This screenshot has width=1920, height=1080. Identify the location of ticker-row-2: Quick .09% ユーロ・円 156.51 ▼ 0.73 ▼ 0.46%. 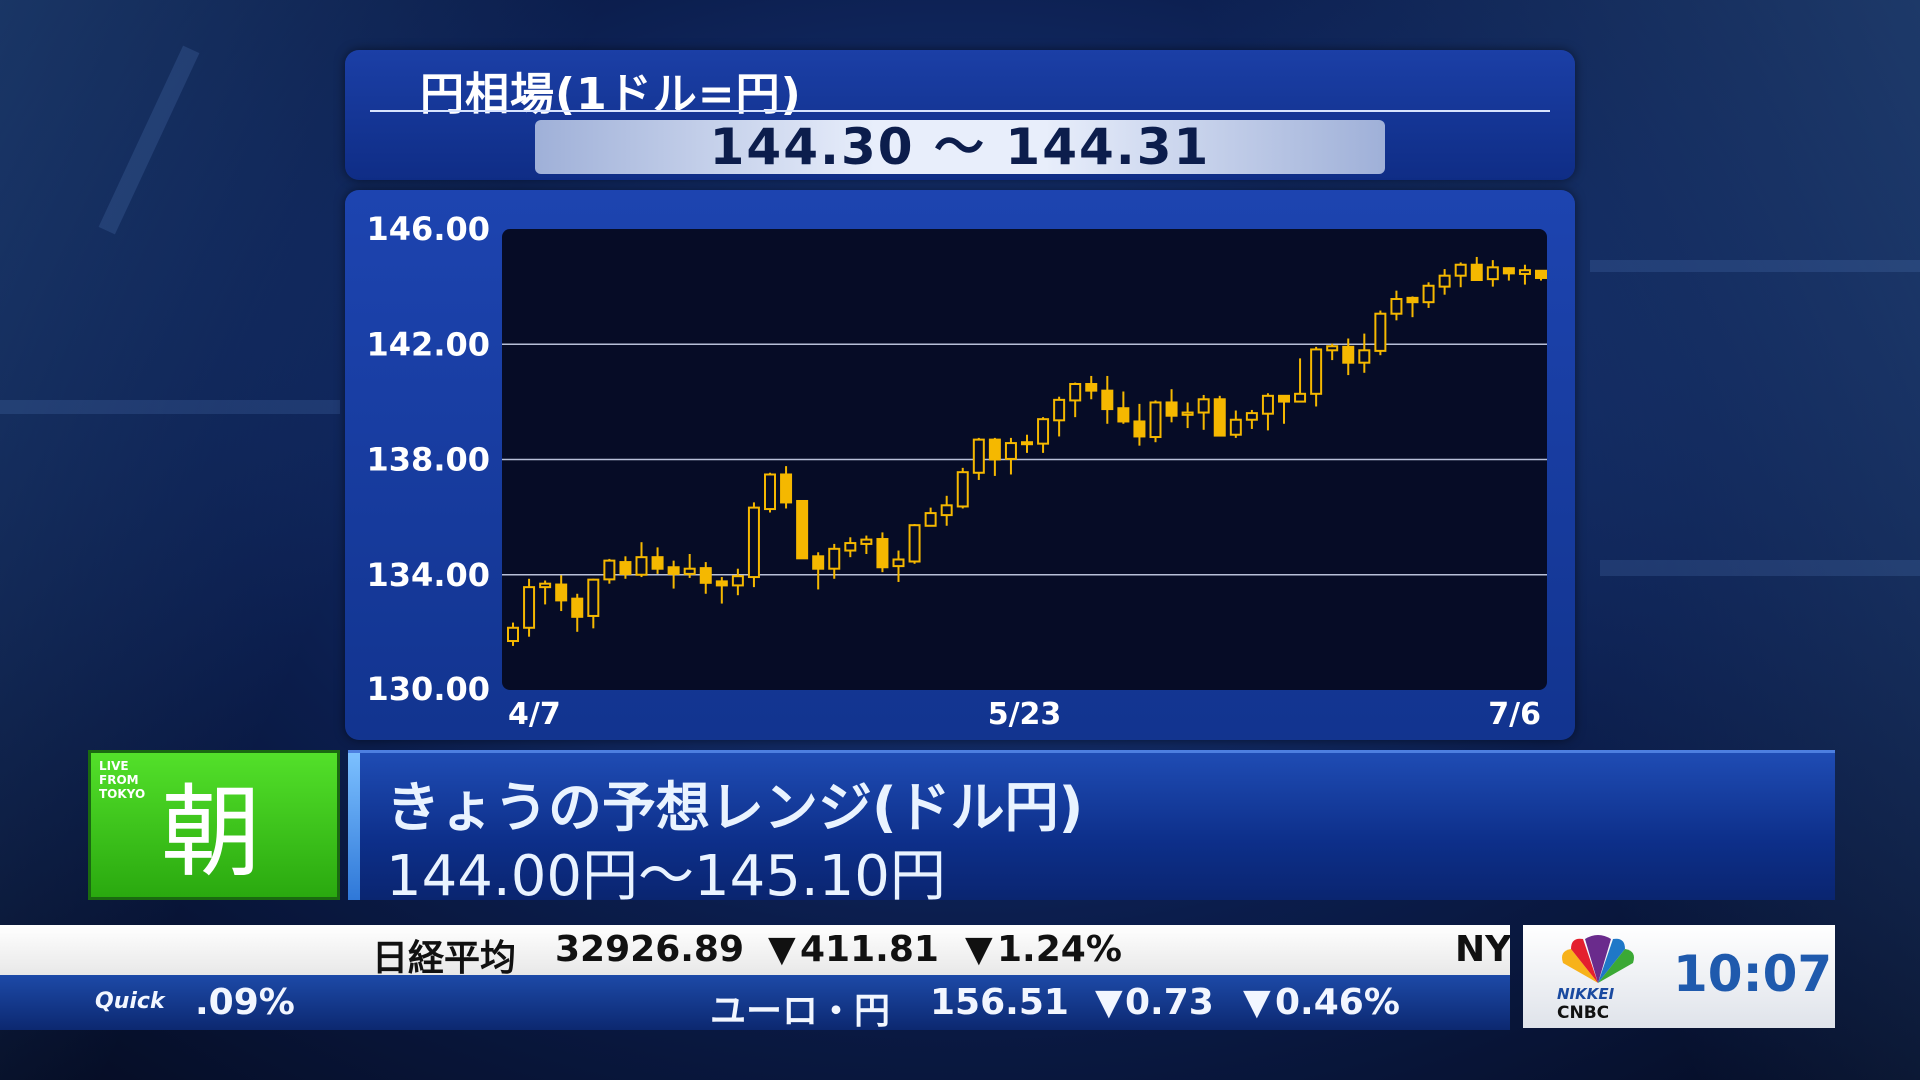
(755, 1002).